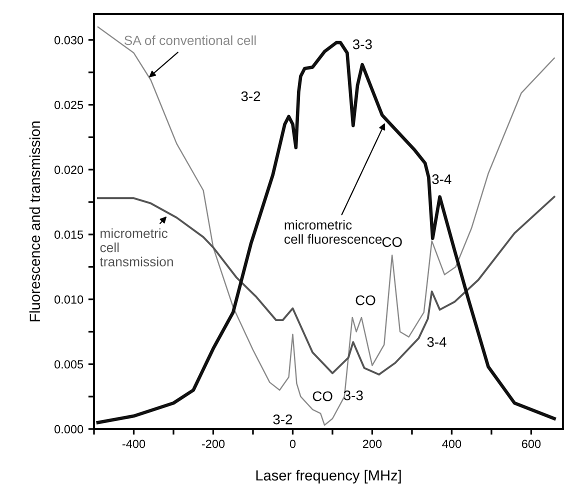 The width and height of the screenshot is (564, 490). Describe the element at coordinates (69, 40) in the screenshot. I see `y-tick-label: 0.030` at that location.